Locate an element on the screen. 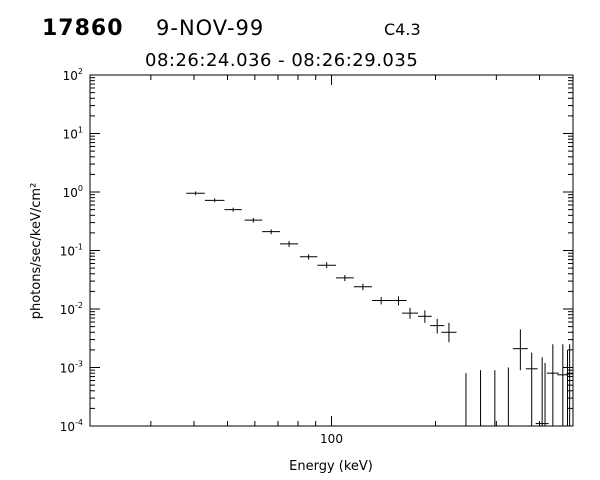 The width and height of the screenshot is (600, 480). y-tick-label: 10⁻³ is located at coordinates (71, 368).